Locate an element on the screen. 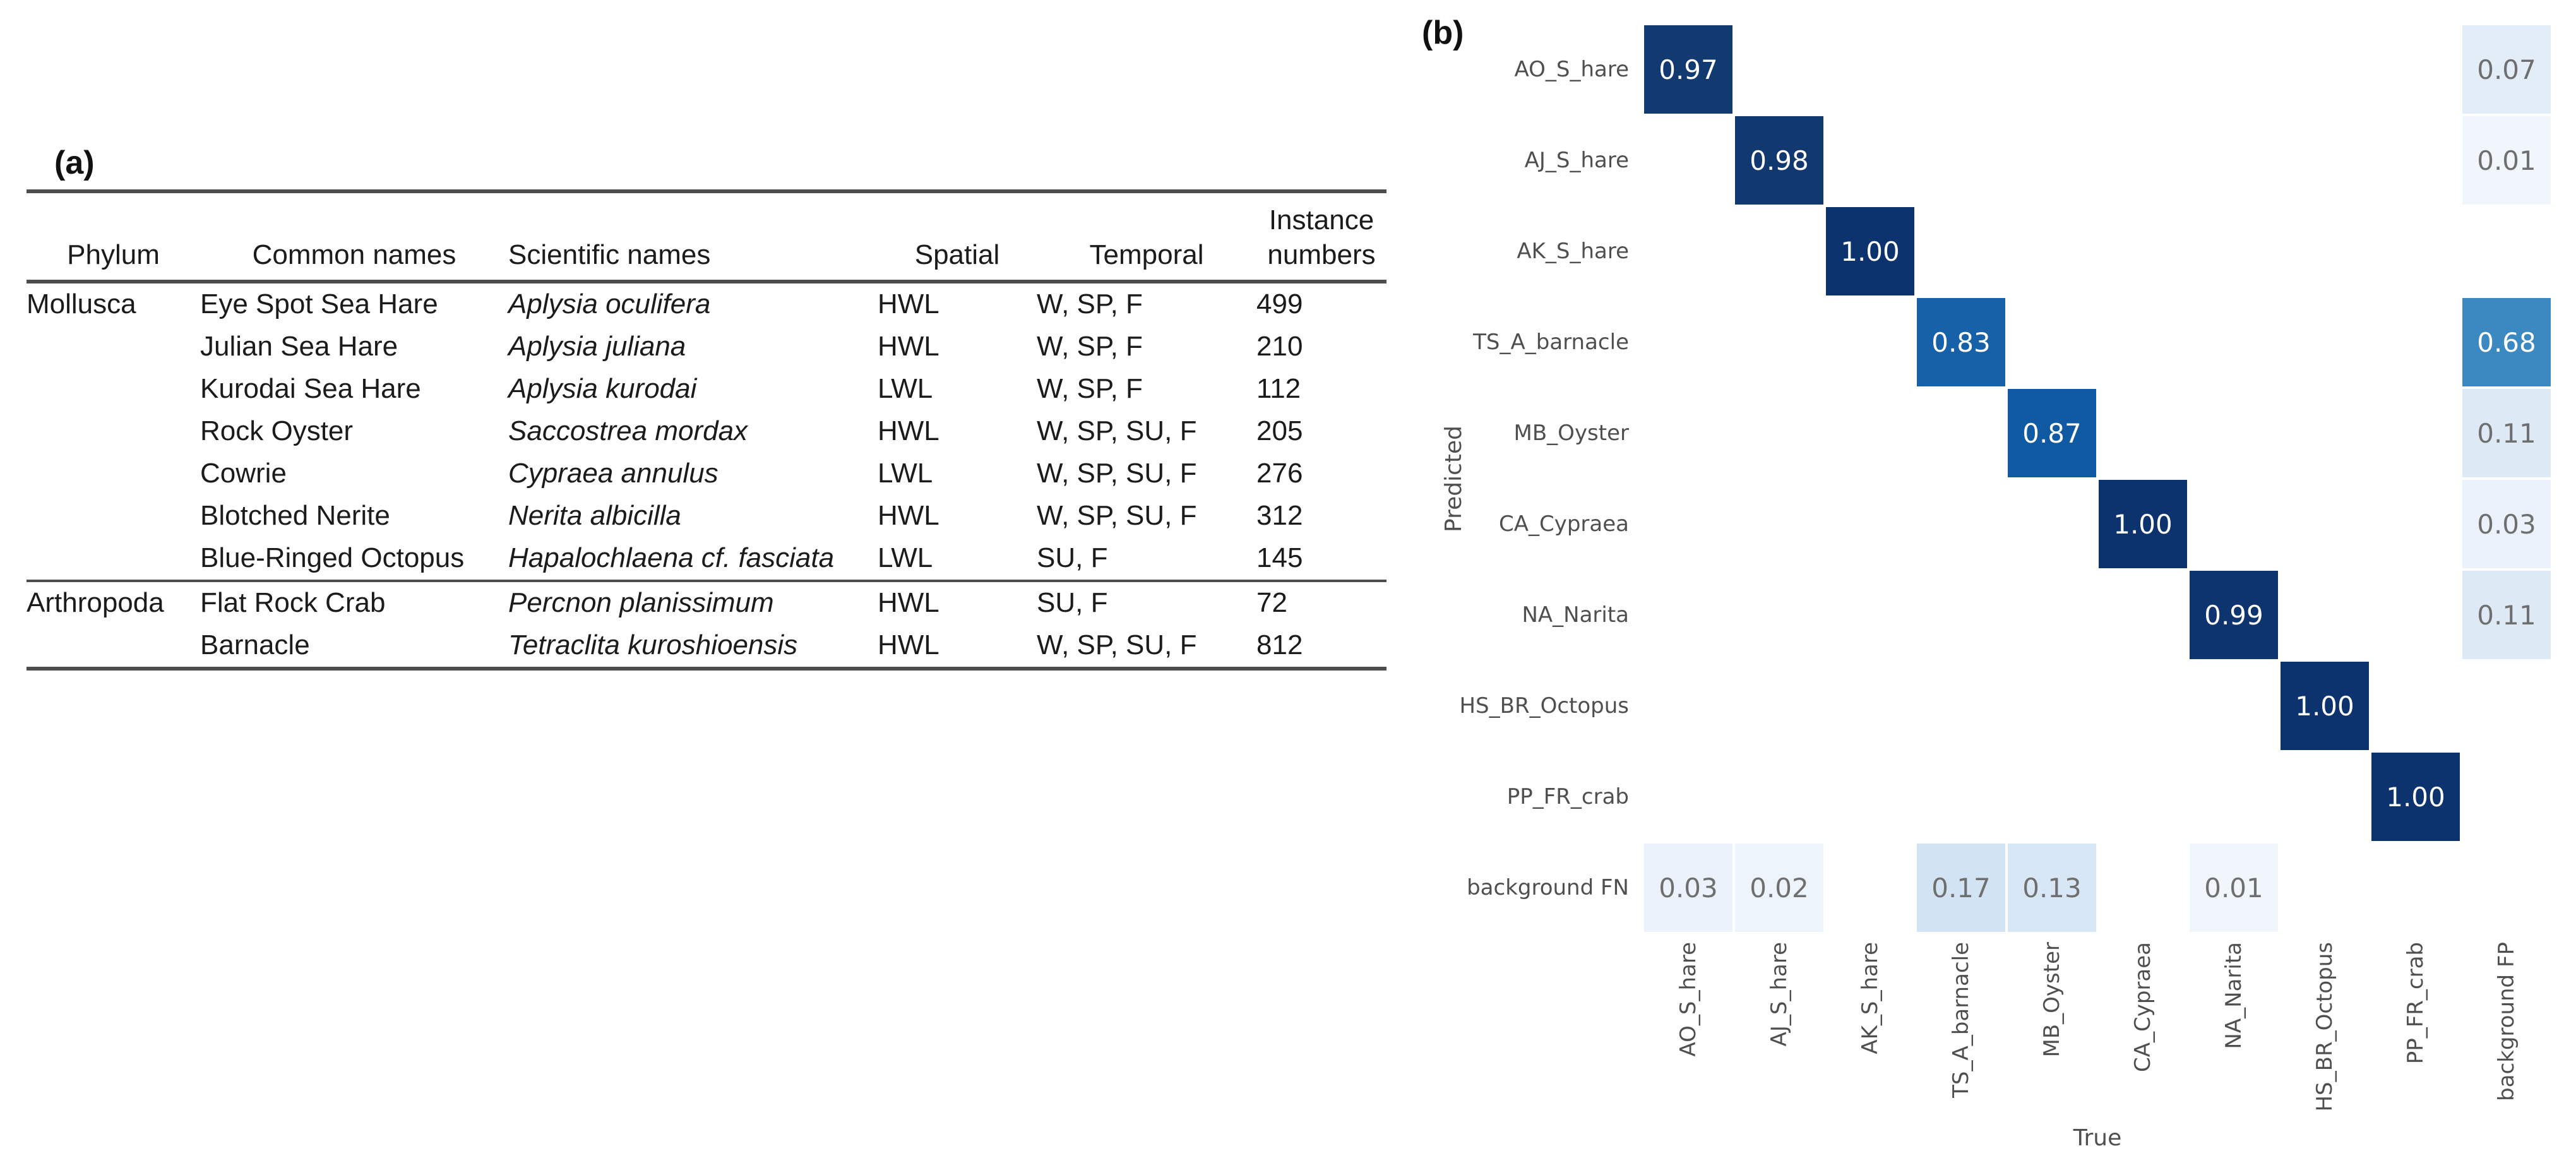 The image size is (2576, 1163). heatmap-row-label: PP_FR_crab is located at coordinates (1567, 796).